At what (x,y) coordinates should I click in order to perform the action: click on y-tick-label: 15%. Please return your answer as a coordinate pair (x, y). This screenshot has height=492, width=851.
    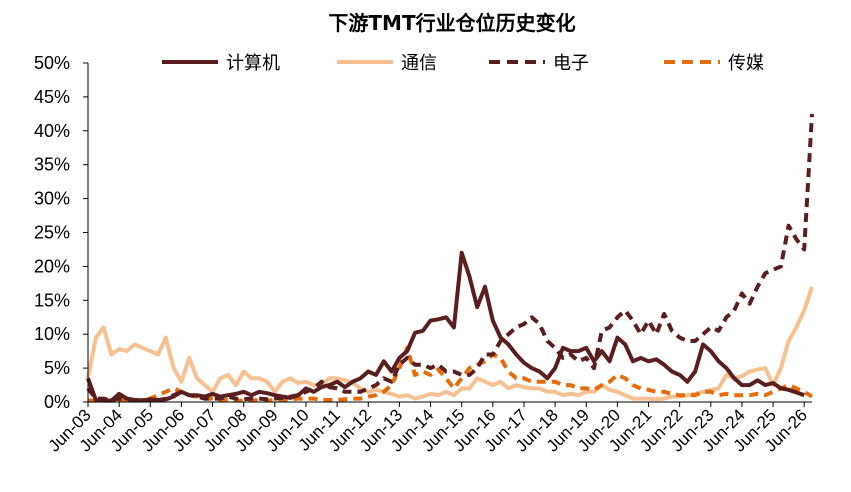
    Looking at the image, I should click on (52, 300).